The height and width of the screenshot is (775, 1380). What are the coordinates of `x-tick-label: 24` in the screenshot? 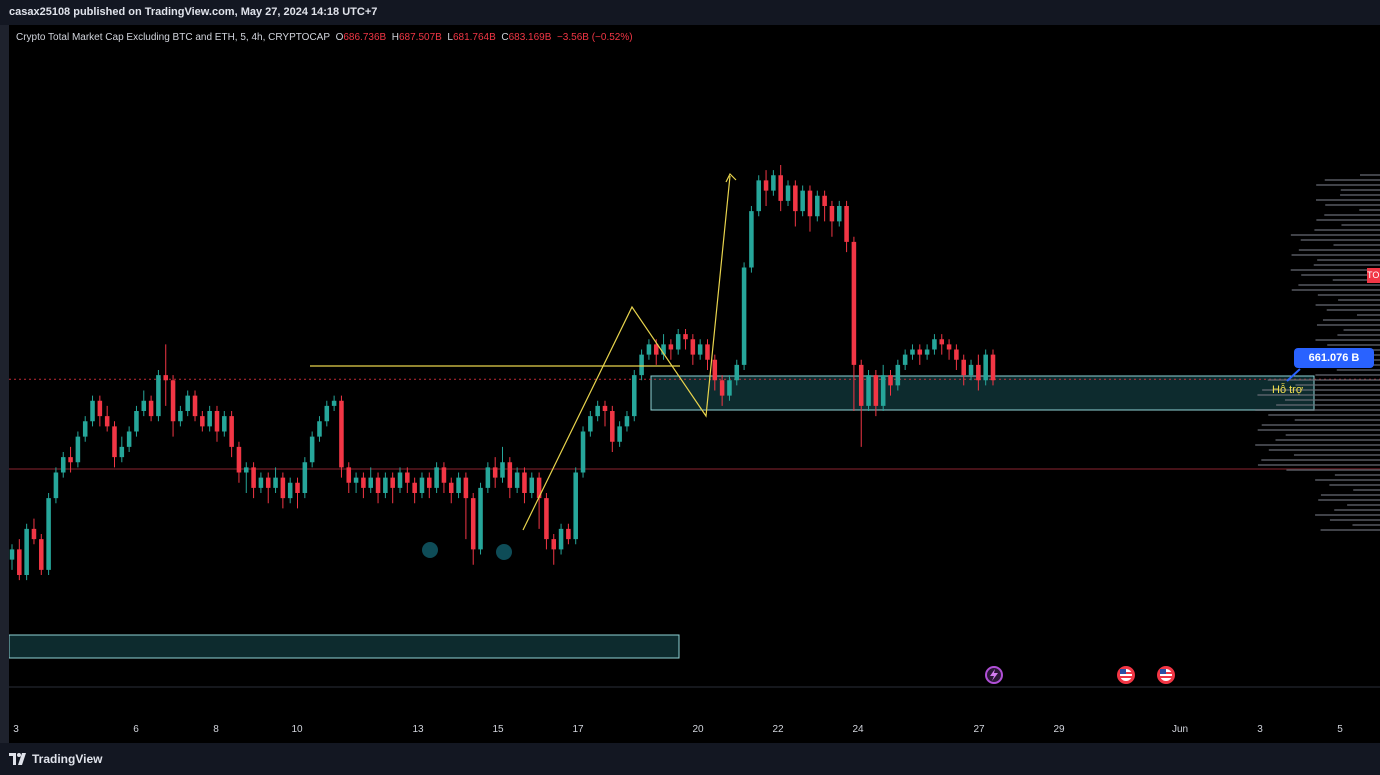 It's located at (858, 729).